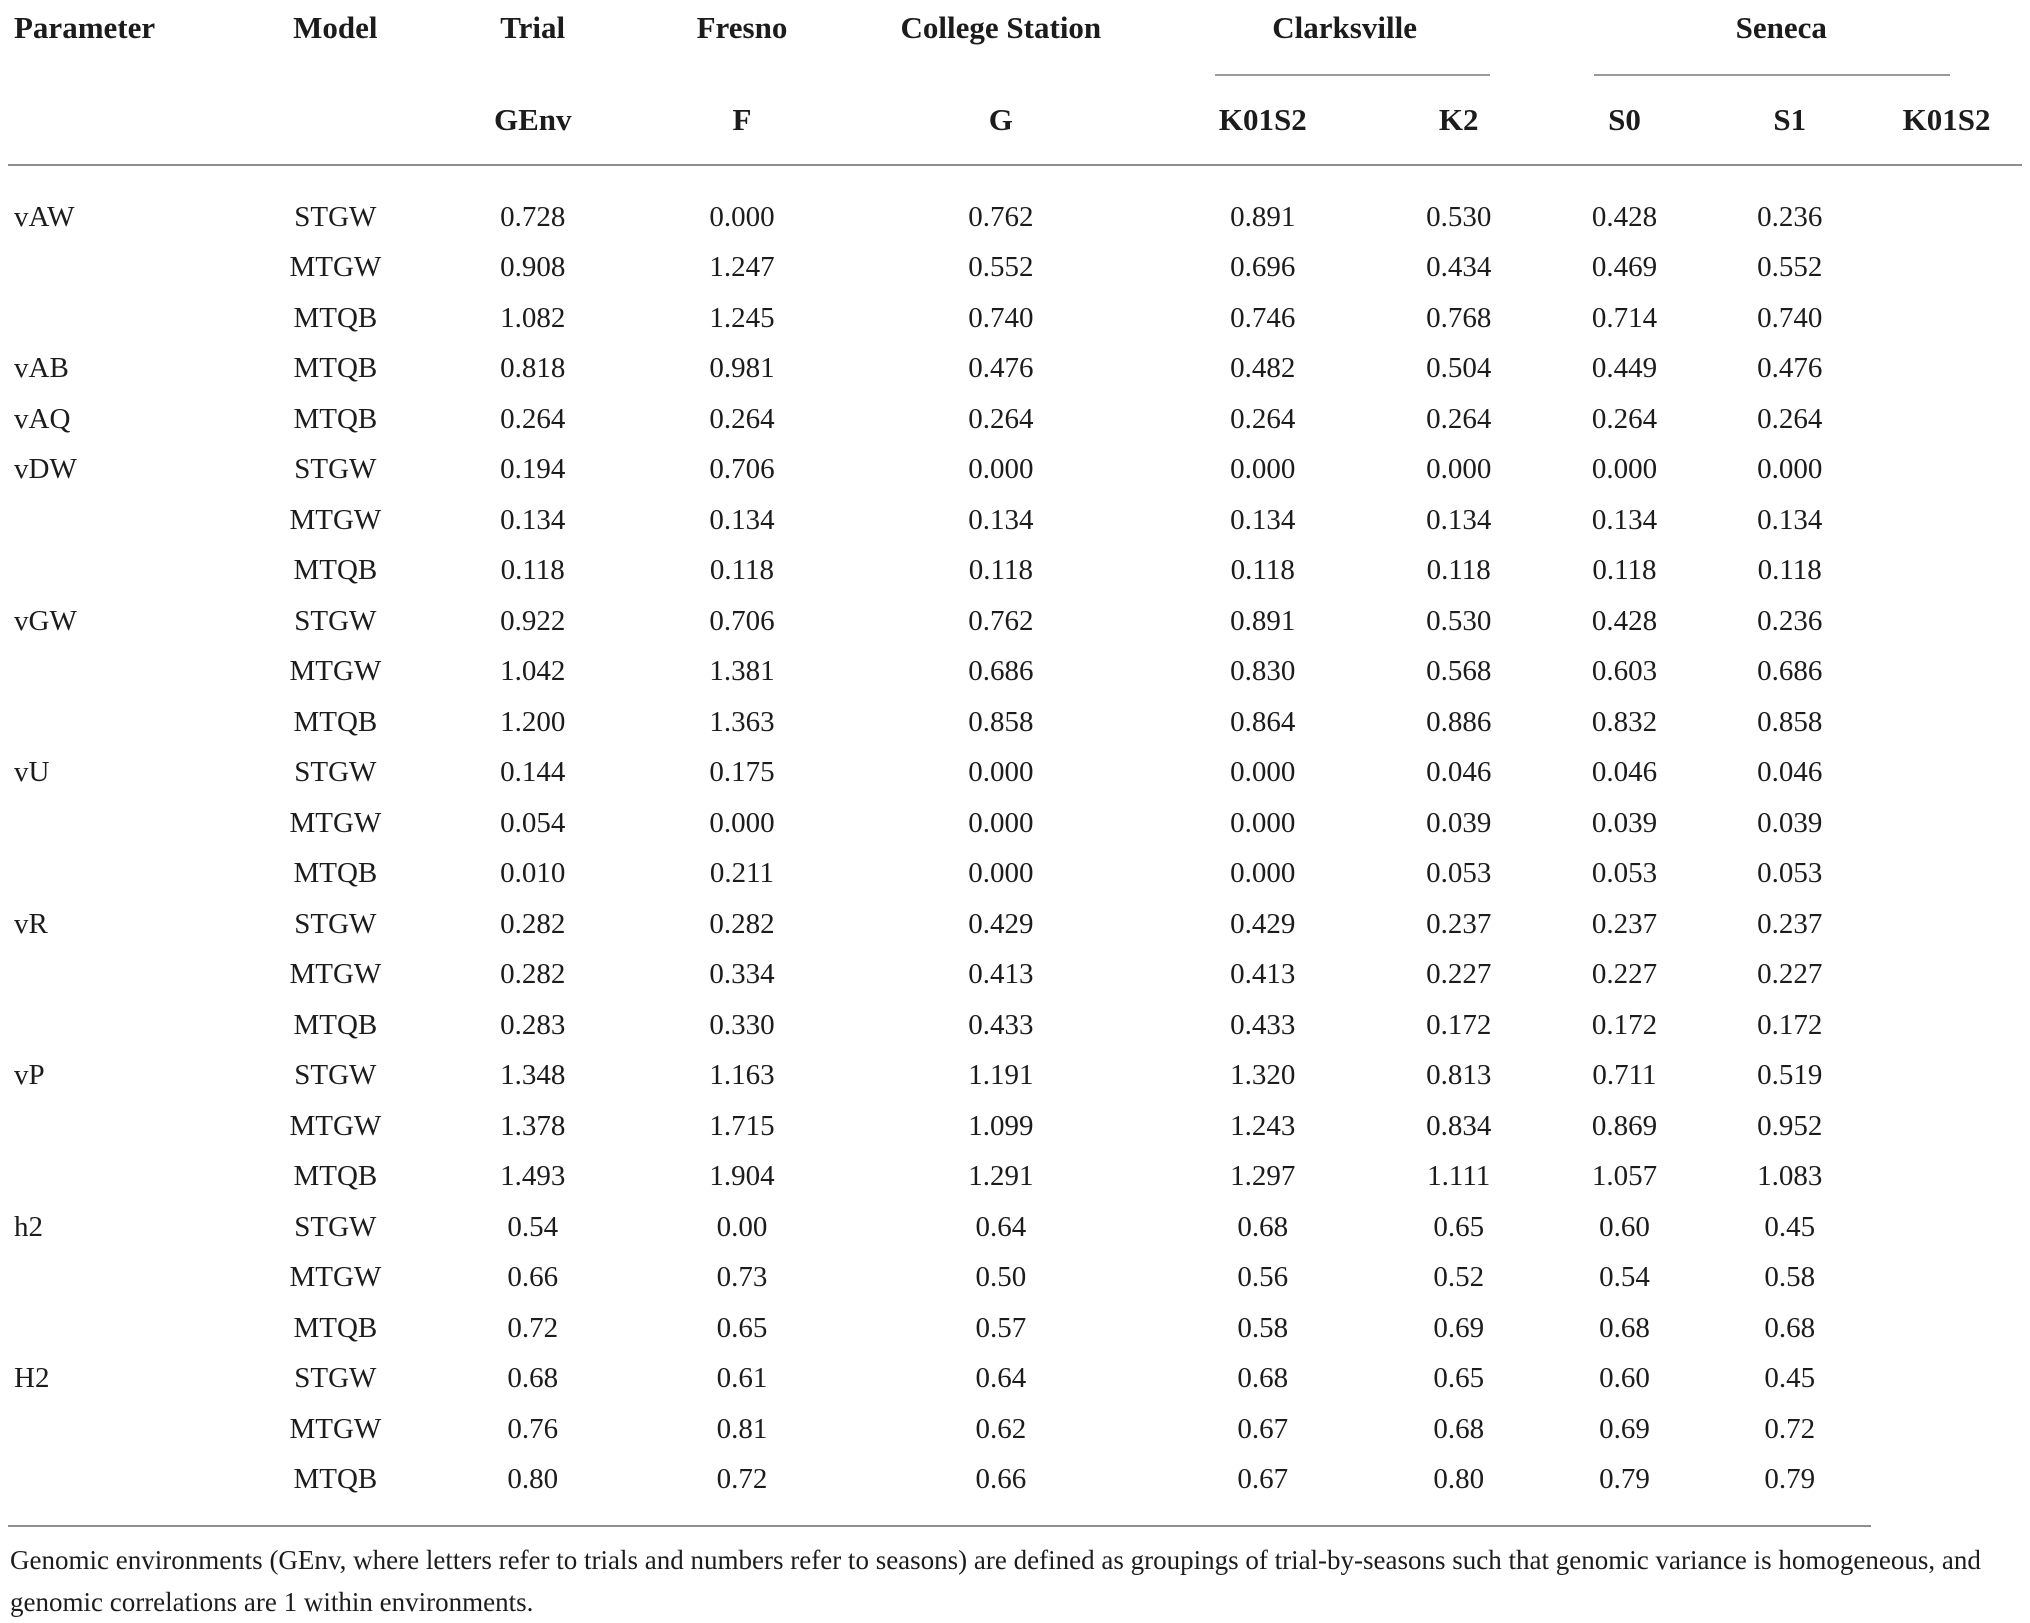 Image resolution: width=2030 pixels, height=1623 pixels. I want to click on value-cell: 0.714, so click(1624, 317).